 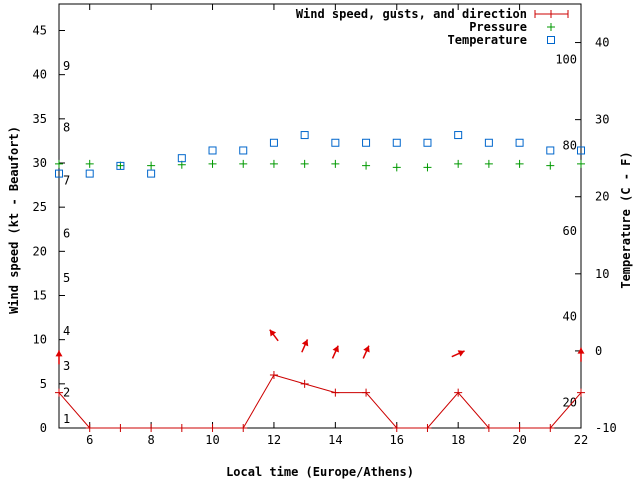 What do you see at coordinates (606, 428) in the screenshot?
I see `y2-tick-label: -10` at bounding box center [606, 428].